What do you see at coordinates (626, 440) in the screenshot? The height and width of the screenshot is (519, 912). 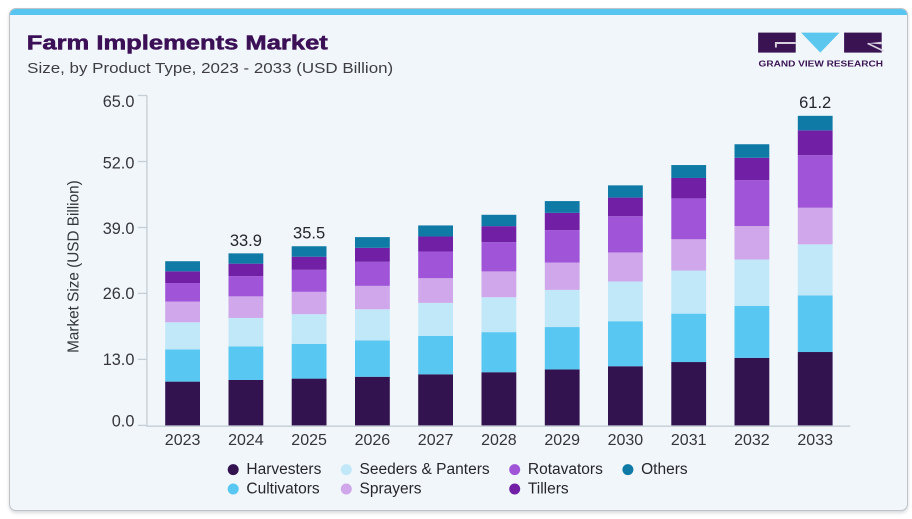 I see `svg-text: 2030` at bounding box center [626, 440].